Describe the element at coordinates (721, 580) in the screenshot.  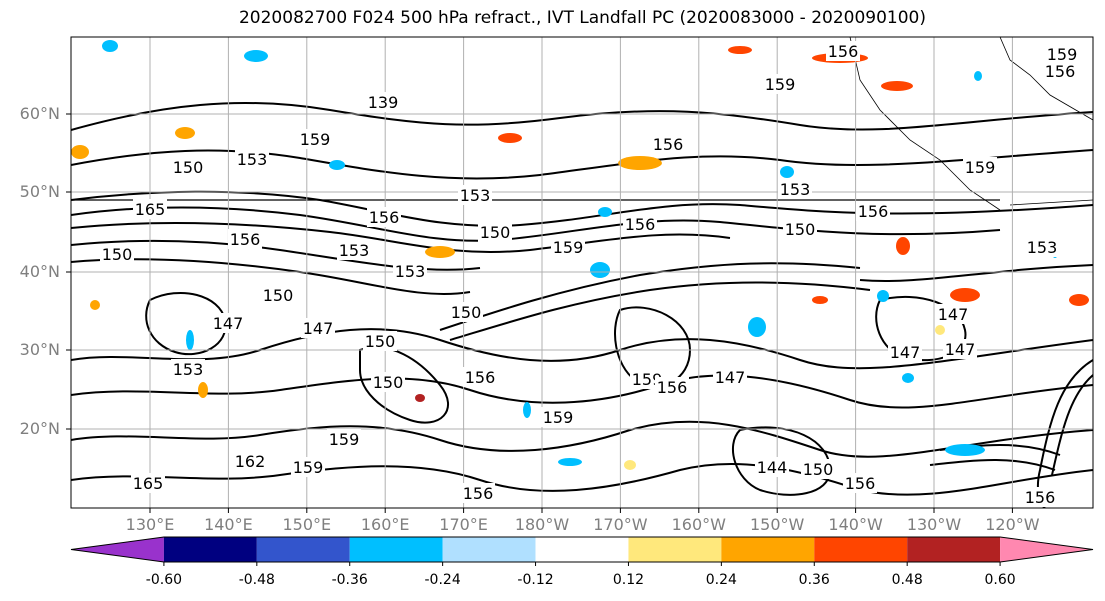
I see `colorbar-tick-label: 0.24` at that location.